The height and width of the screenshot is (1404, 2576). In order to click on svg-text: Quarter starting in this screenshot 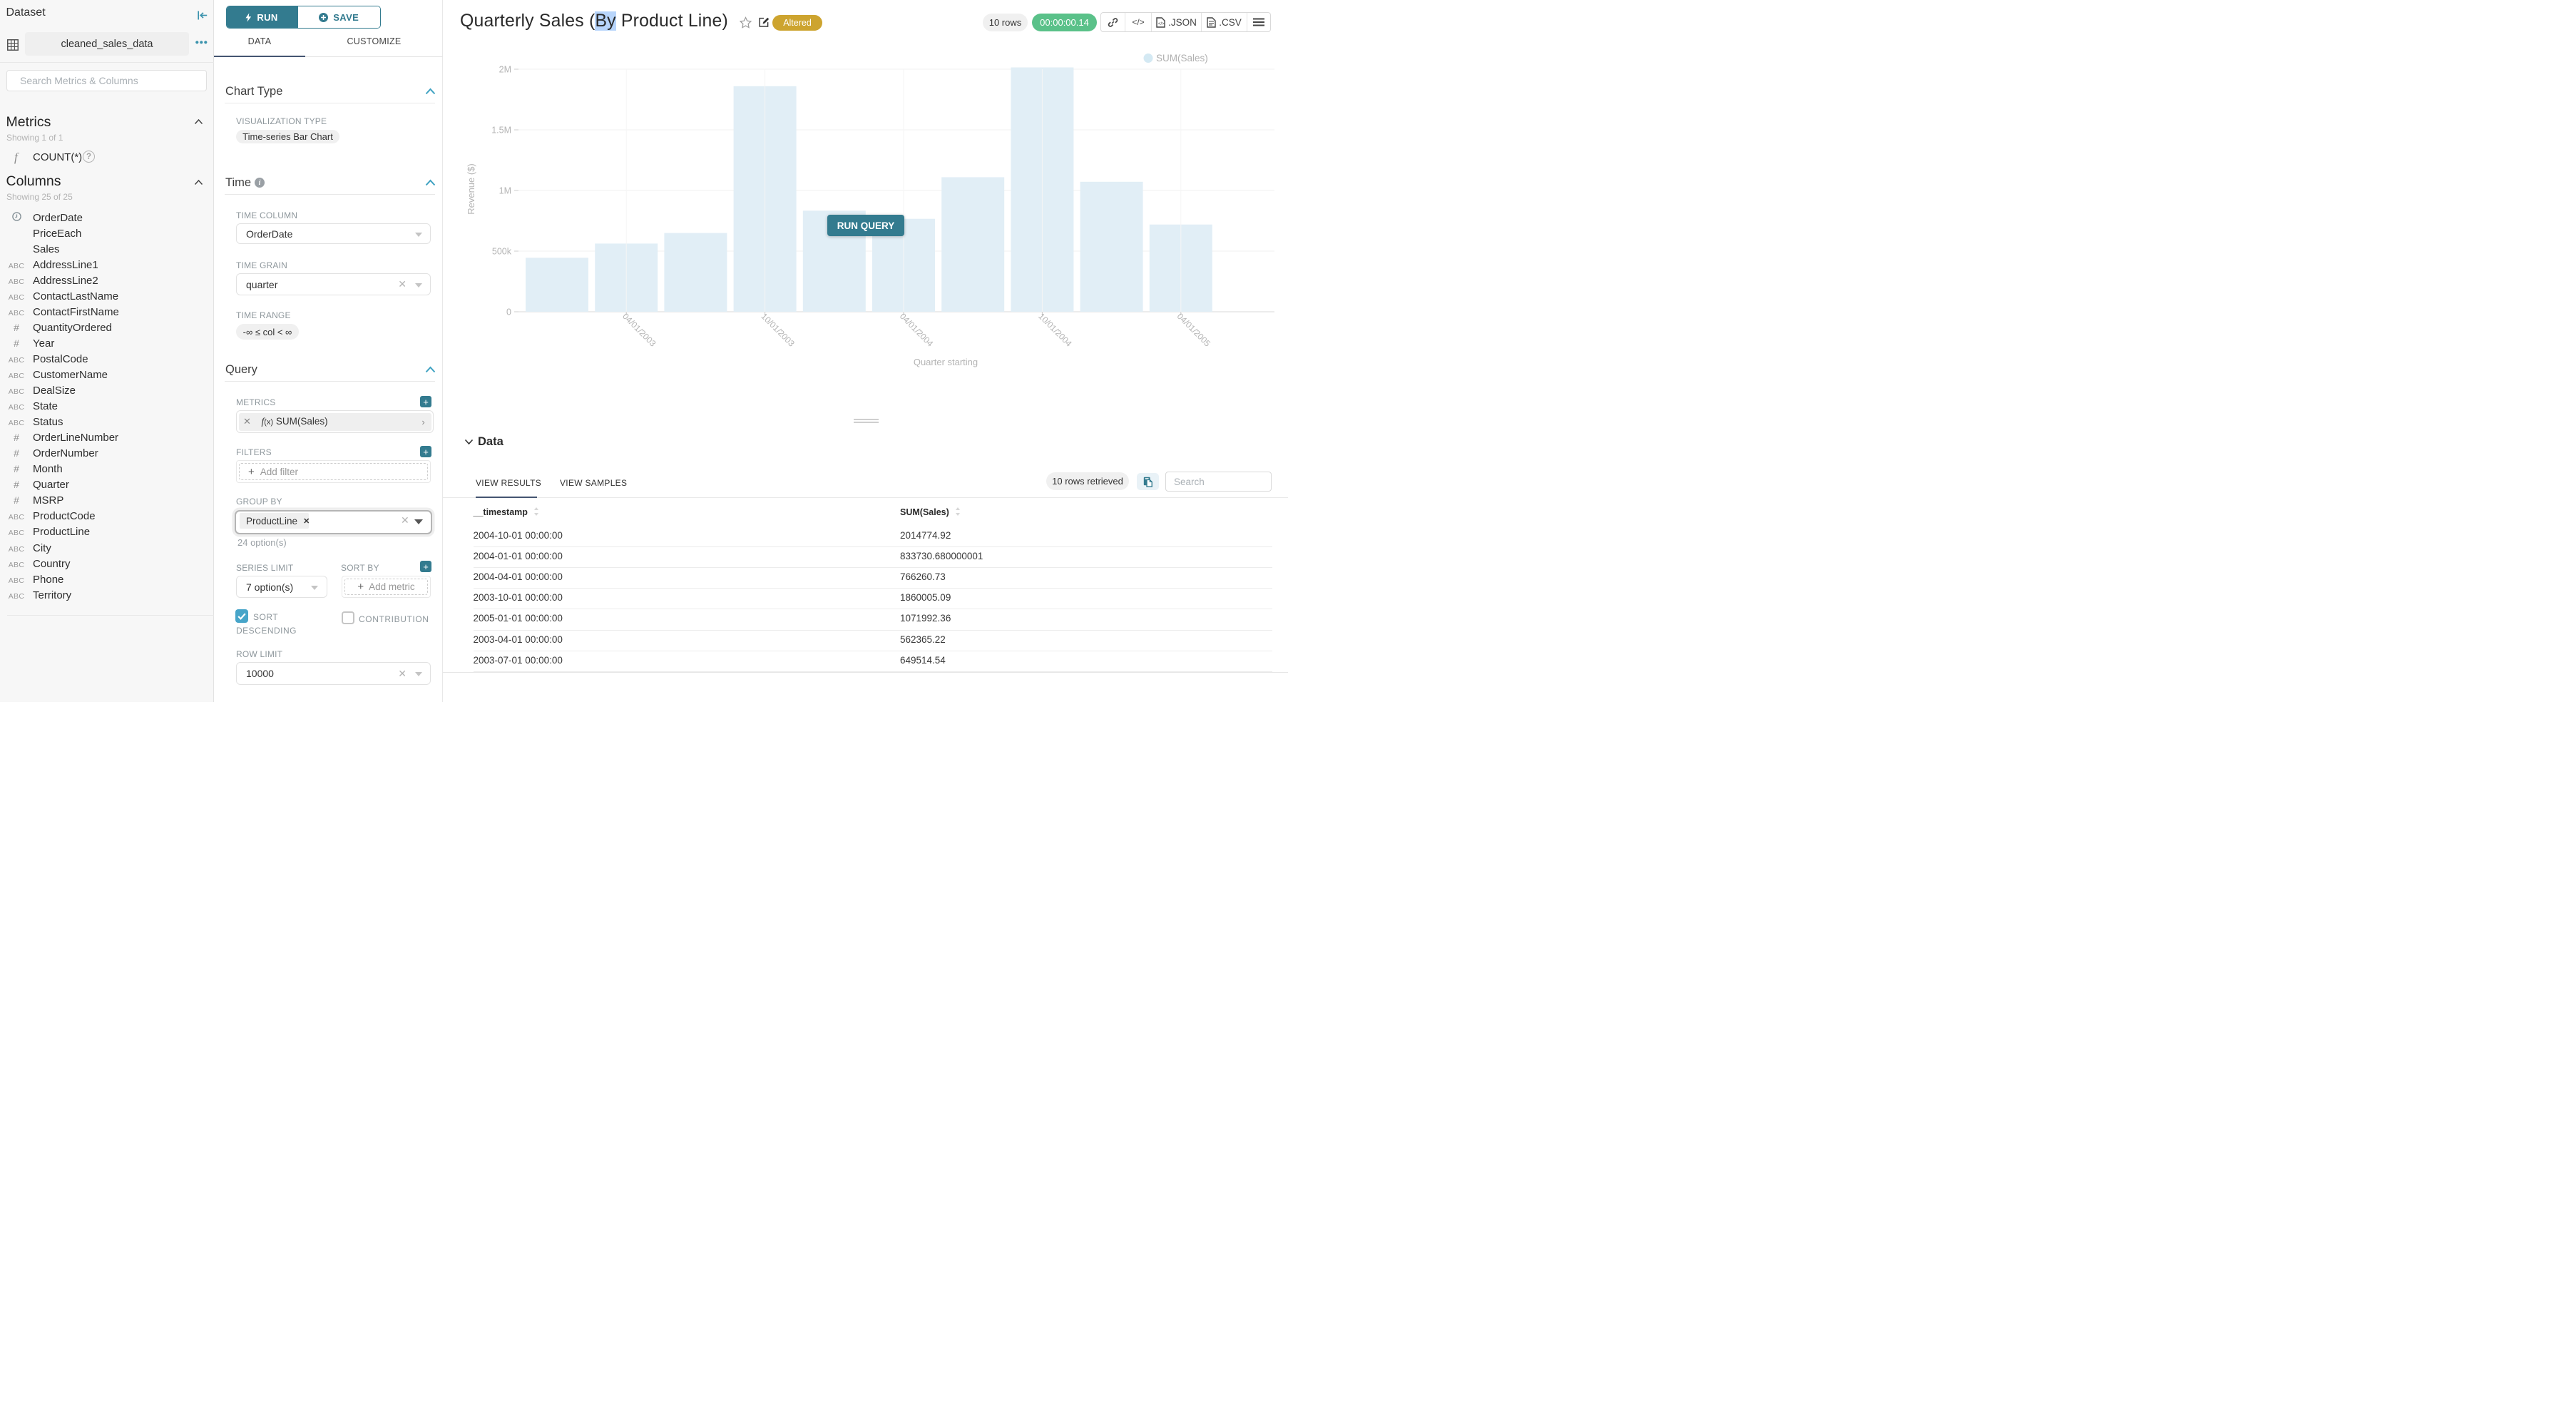, I will do `click(946, 362)`.